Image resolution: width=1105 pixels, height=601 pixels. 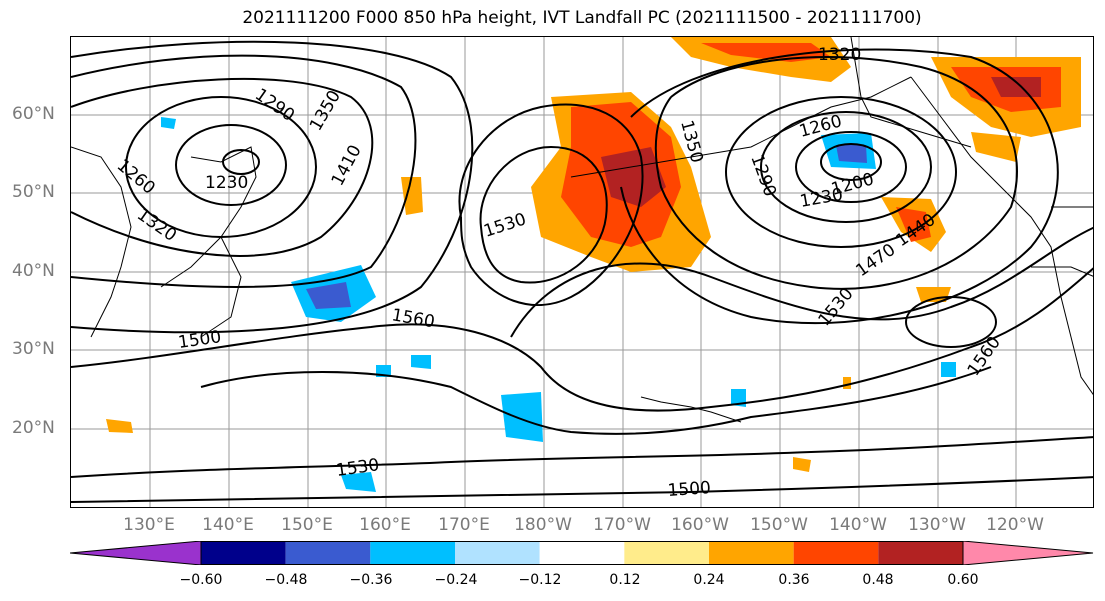 What do you see at coordinates (136, 177) in the screenshot?
I see `contour-label: 1260` at bounding box center [136, 177].